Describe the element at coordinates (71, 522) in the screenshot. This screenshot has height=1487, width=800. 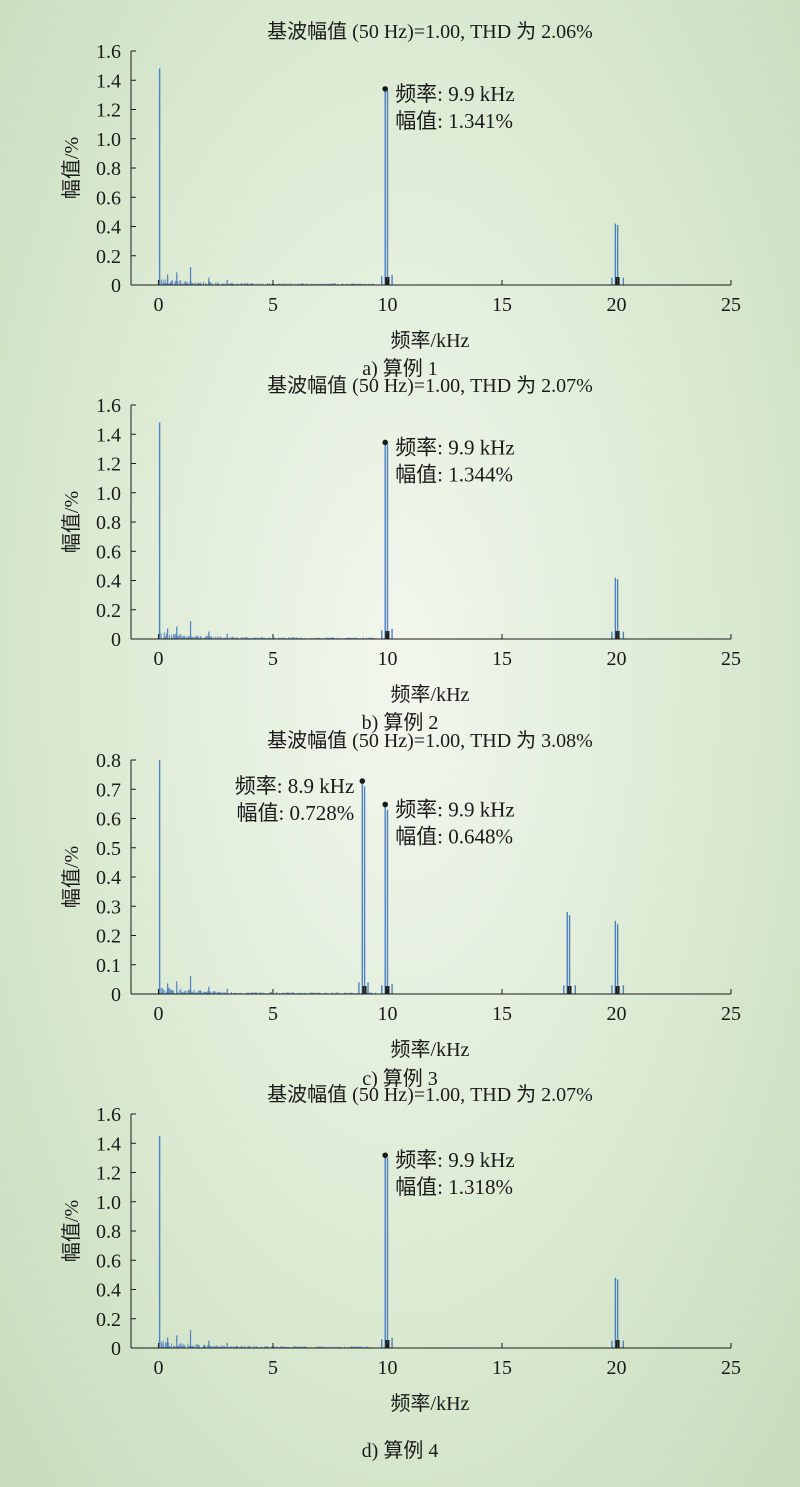
I see `y-axis-label-b: 幅值/%` at that location.